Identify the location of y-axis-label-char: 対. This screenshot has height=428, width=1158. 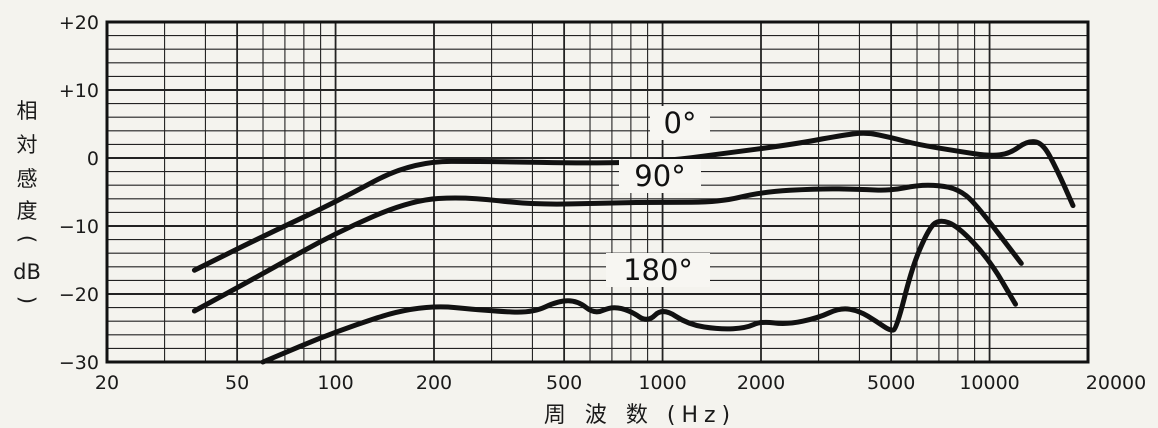
(27, 145).